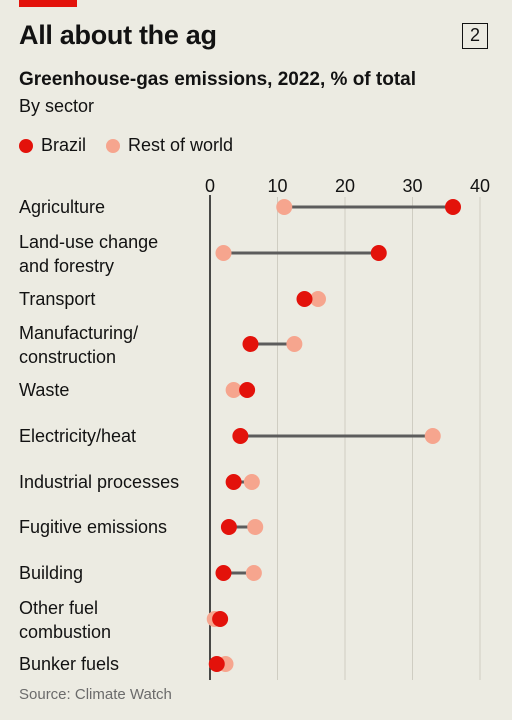  Describe the element at coordinates (99, 482) in the screenshot. I see `category-label: Industrial processes` at that location.